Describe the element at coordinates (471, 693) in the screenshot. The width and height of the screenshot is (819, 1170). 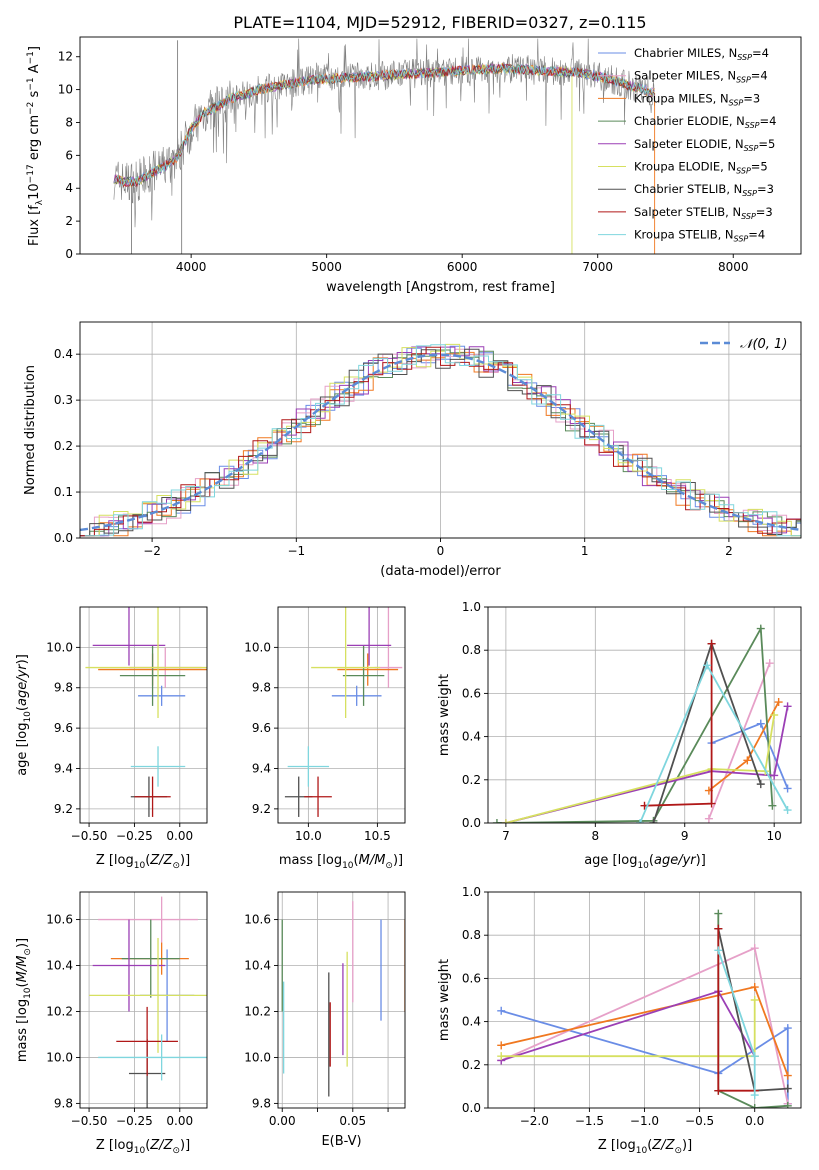
I see `y-tick-label: 0.6` at that location.